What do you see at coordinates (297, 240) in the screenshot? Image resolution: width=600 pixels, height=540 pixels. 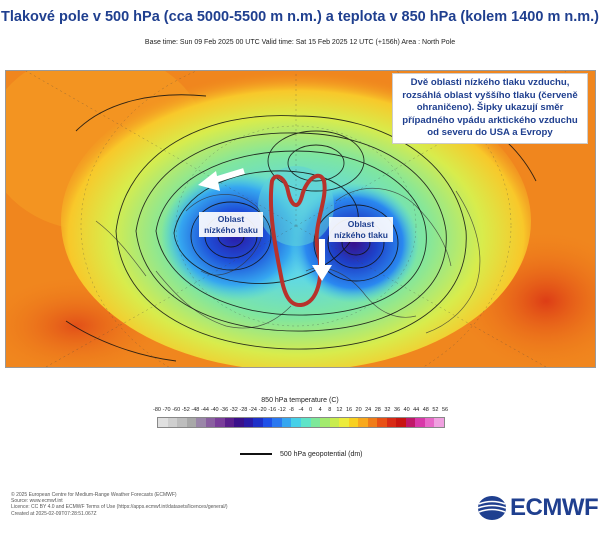 I see `high-pressure-outline` at bounding box center [297, 240].